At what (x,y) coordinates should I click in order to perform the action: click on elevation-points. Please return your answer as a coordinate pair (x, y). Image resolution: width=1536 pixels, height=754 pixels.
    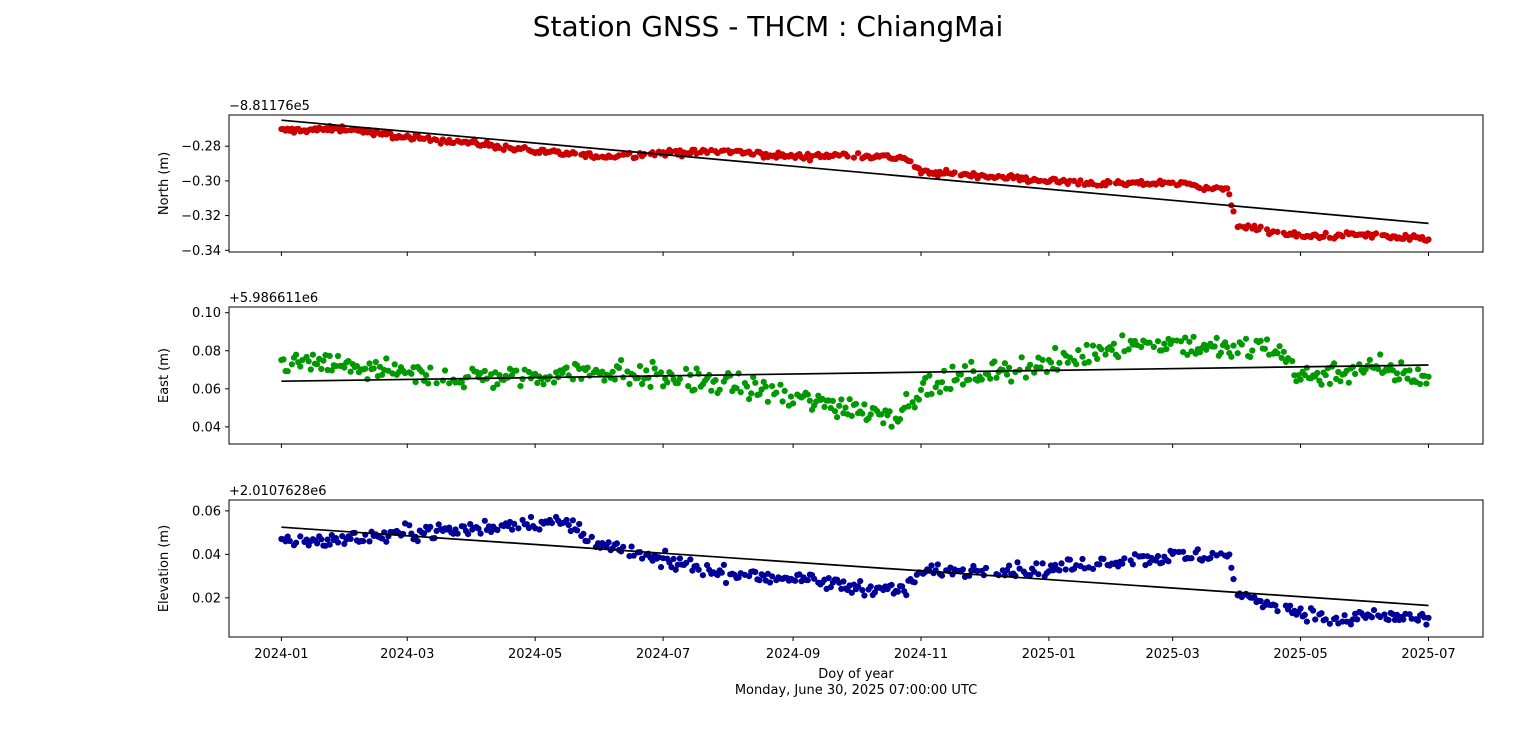
    Looking at the image, I should click on (855, 570).